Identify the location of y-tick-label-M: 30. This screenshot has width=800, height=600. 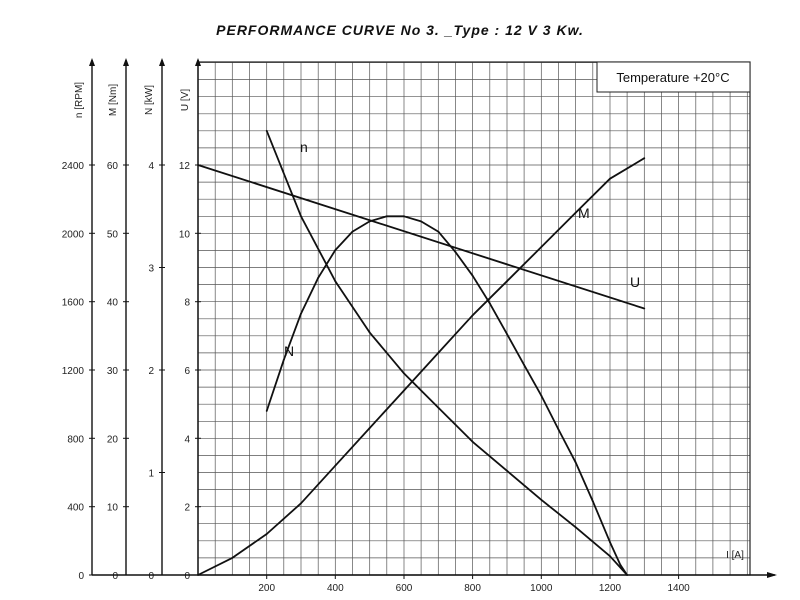
(113, 371).